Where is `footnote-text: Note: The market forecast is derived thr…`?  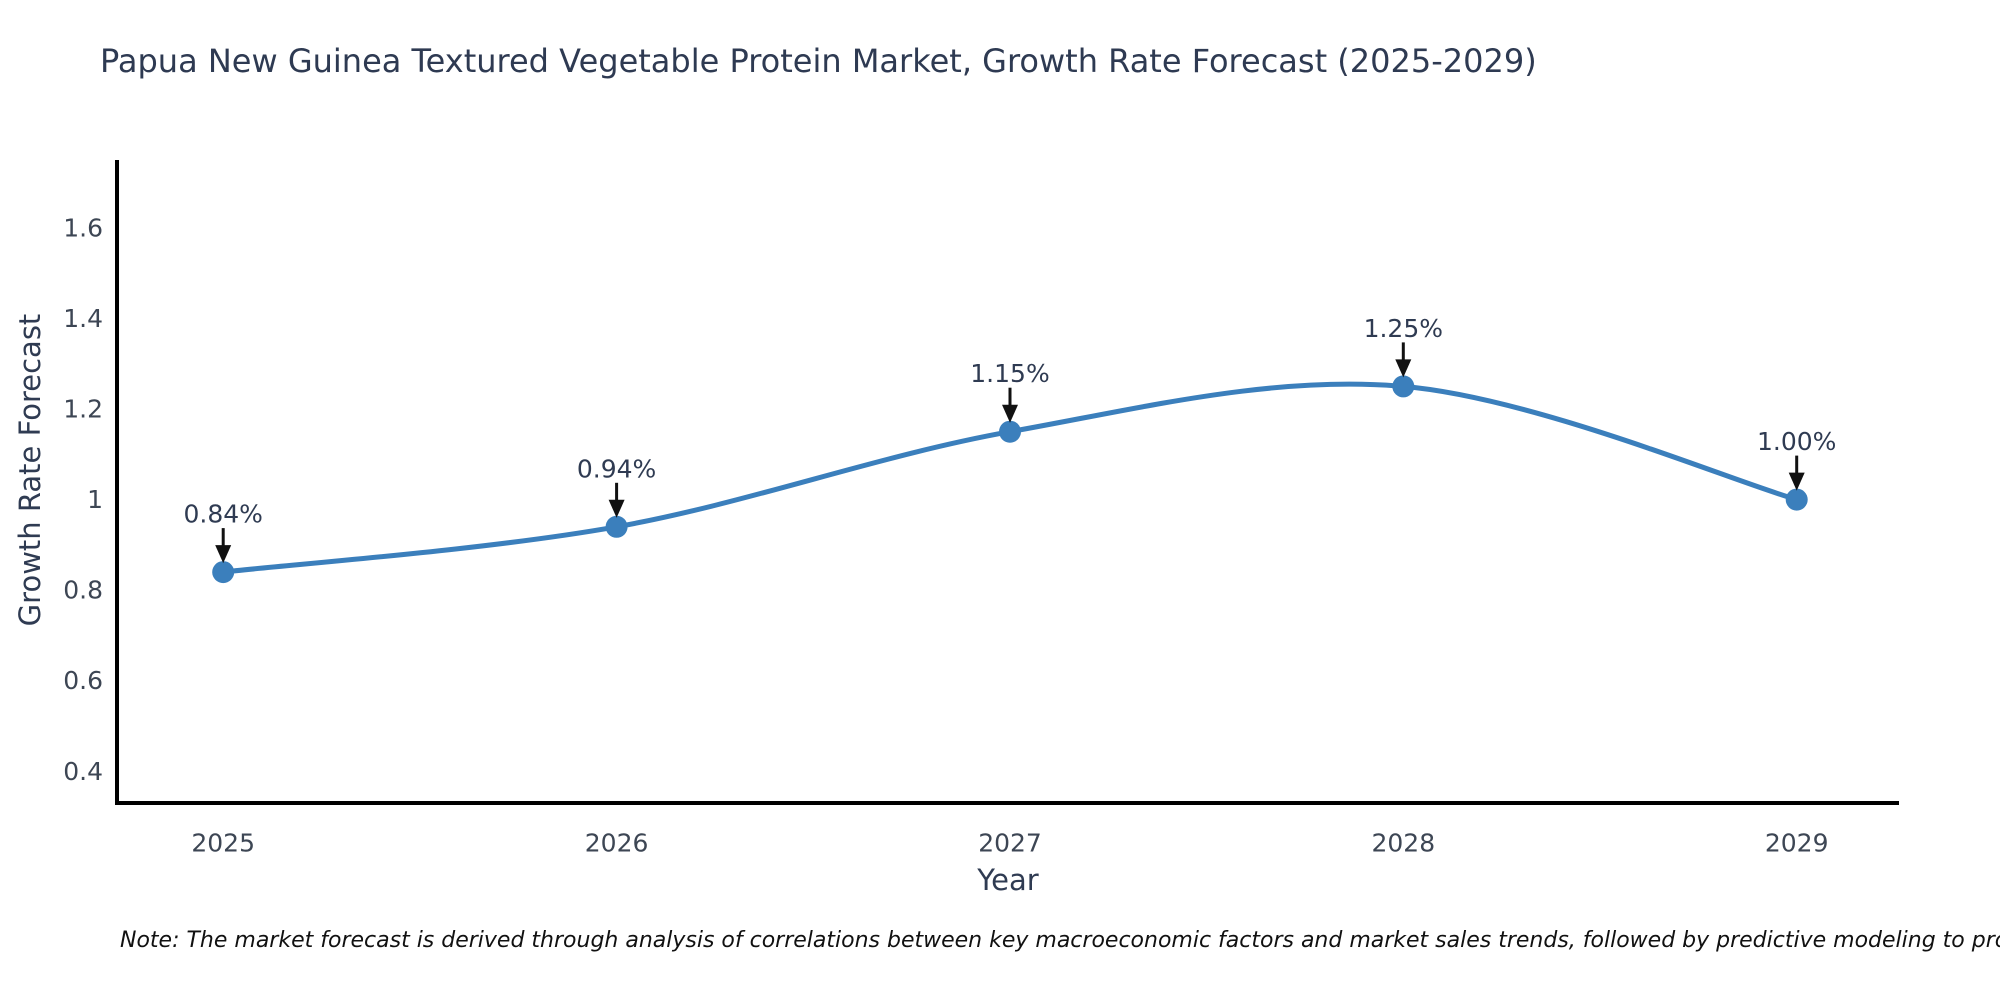 footnote-text: Note: The market forecast is derived thr… is located at coordinates (1060, 940).